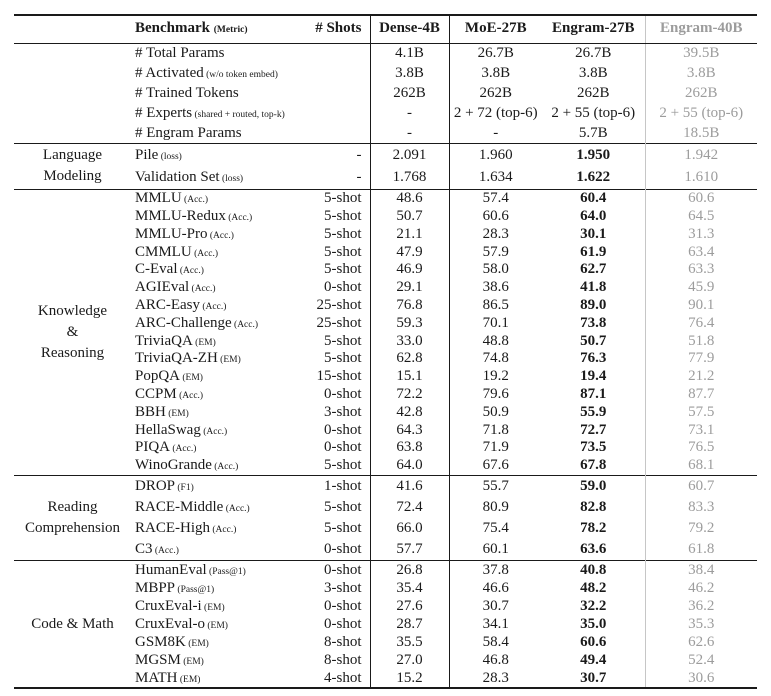 The image size is (771, 696). I want to click on benchmark-metric: (Pass@1), so click(195, 589).